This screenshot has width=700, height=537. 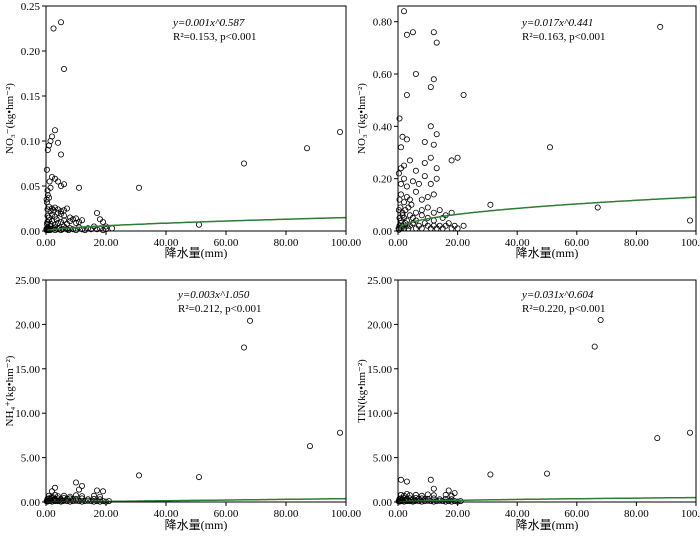 What do you see at coordinates (383, 127) in the screenshot?
I see `y-tick-label: 0.40` at bounding box center [383, 127].